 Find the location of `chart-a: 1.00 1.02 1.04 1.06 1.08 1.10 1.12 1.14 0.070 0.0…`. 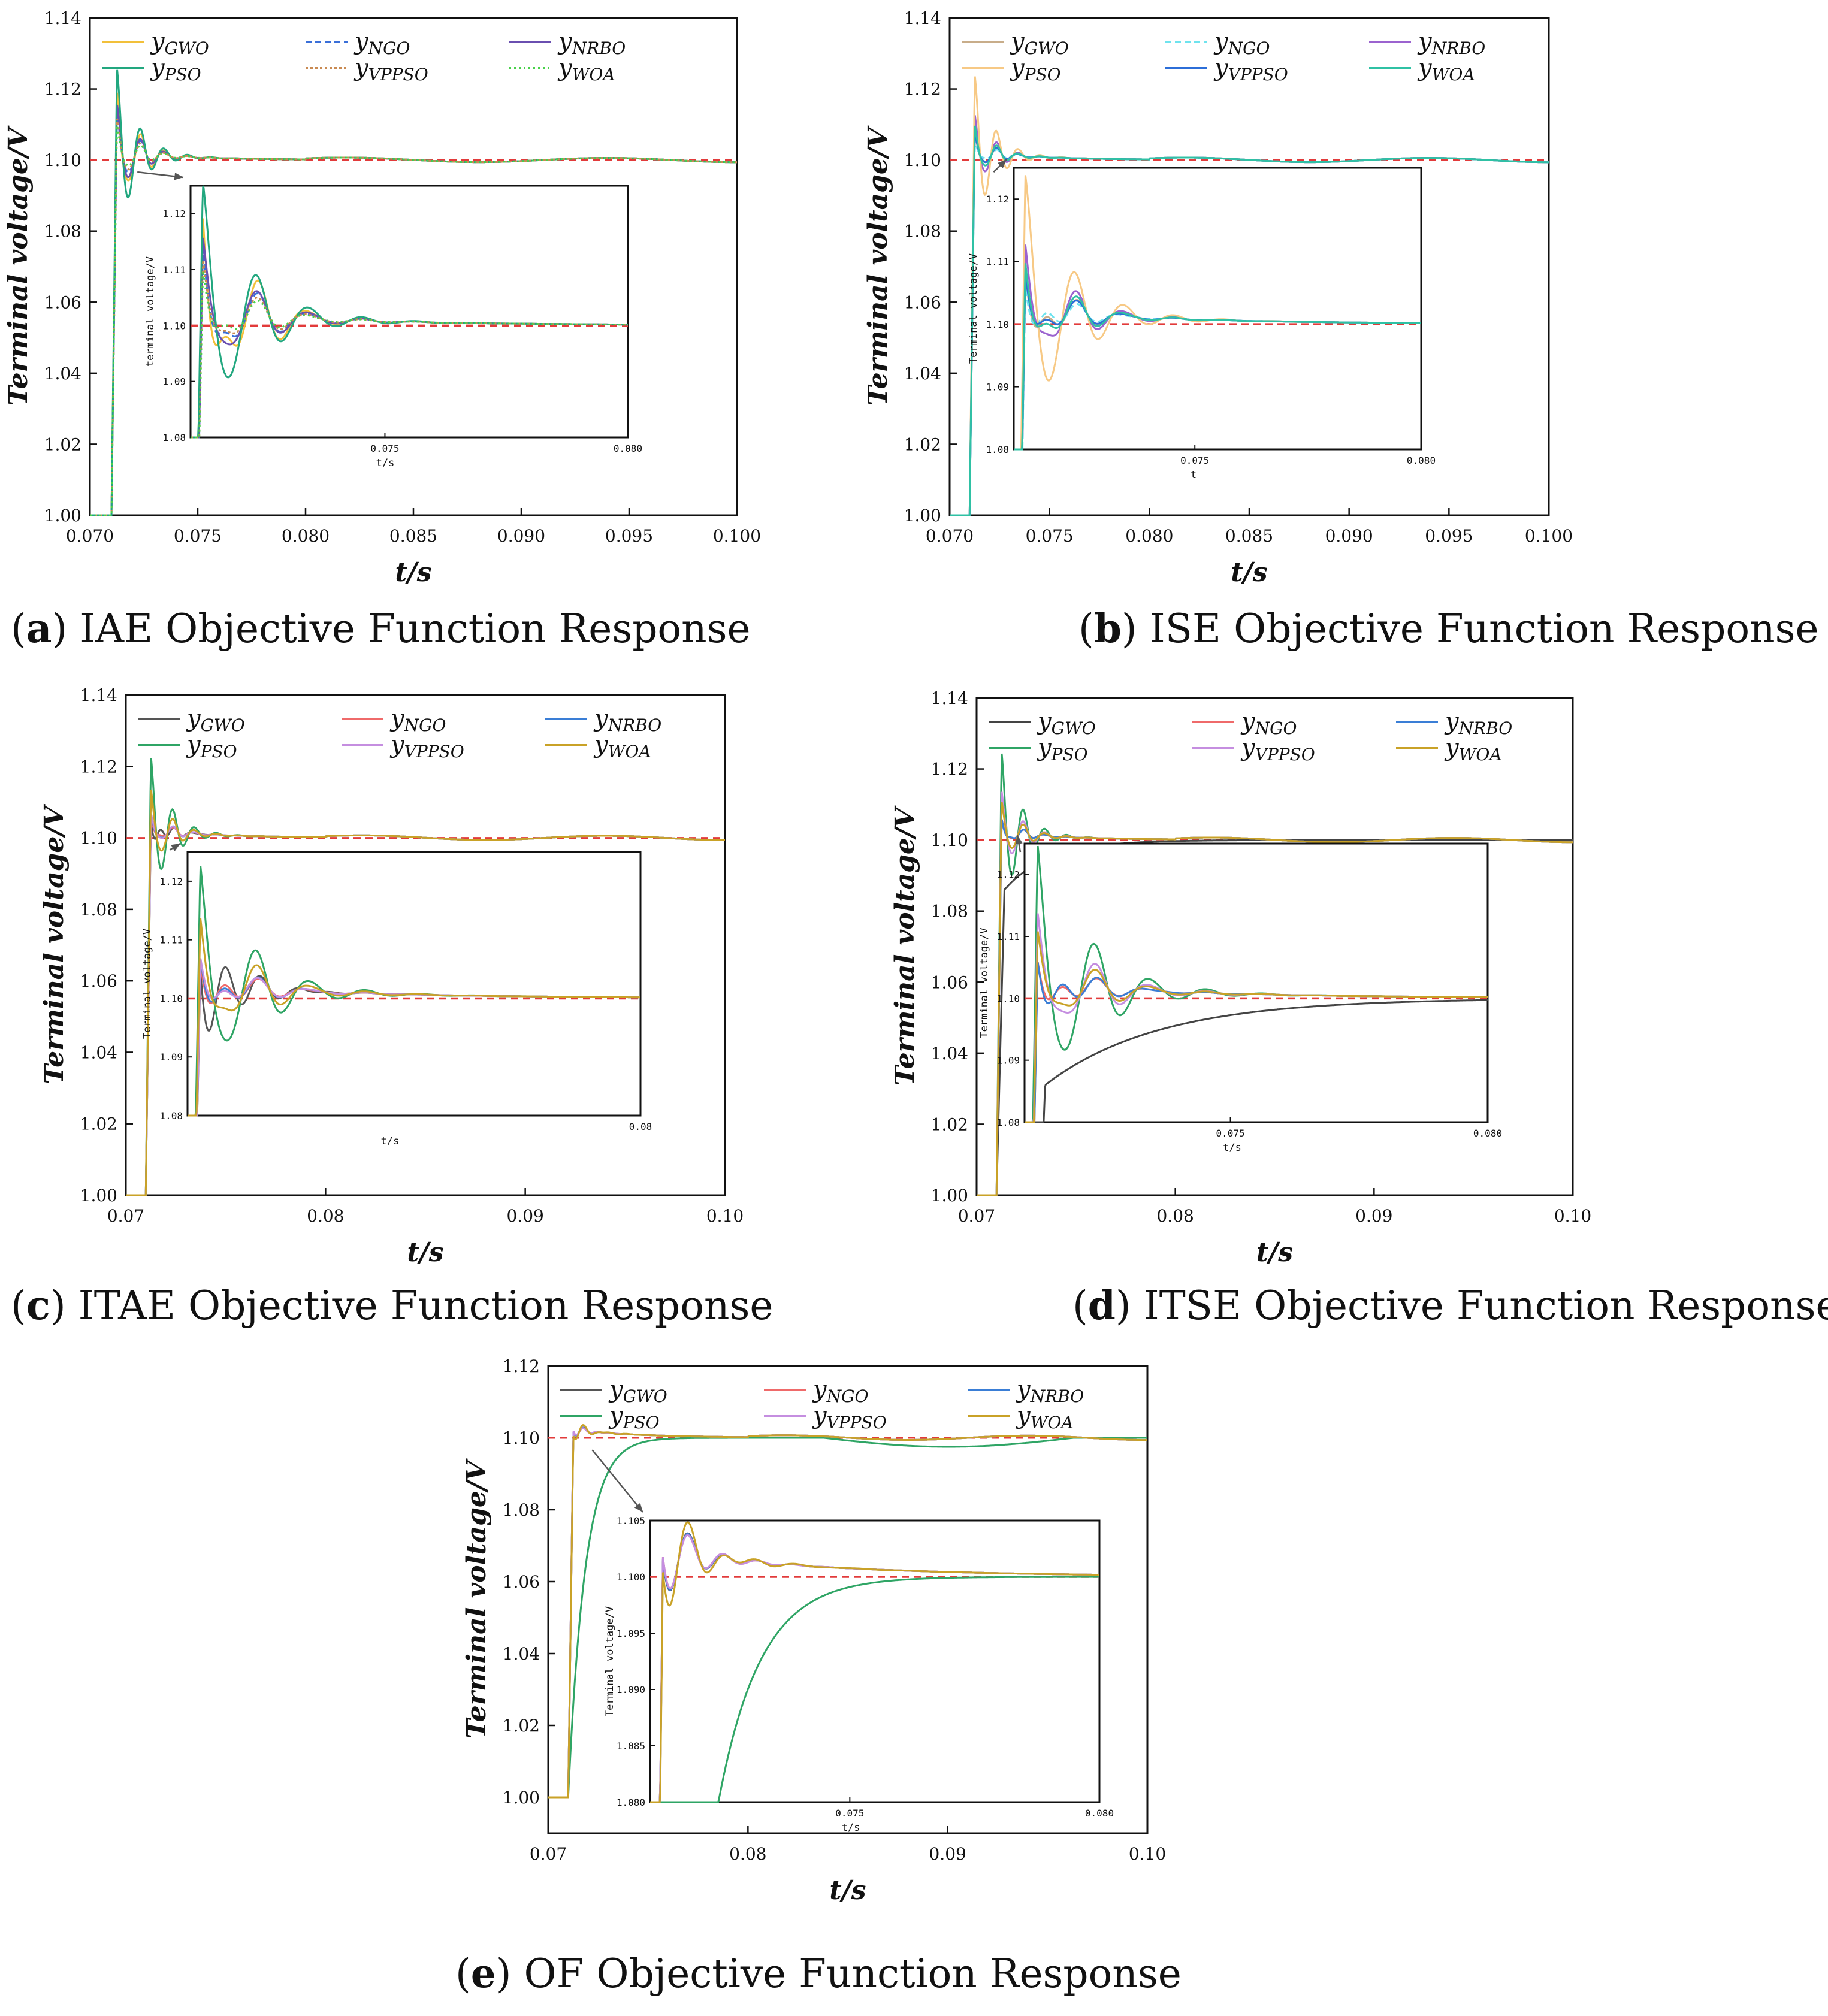

chart-a: 1.00 1.02 1.04 1.06 1.08 1.10 1.12 1.14 0.070 0.0… is located at coordinates (382, 298).